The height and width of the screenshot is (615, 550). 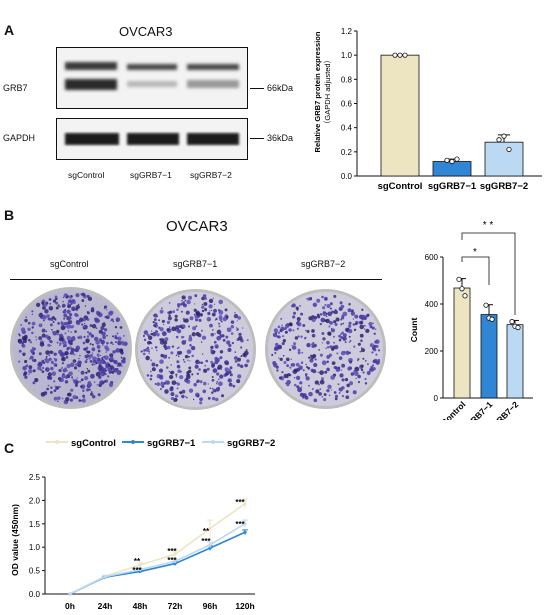 What do you see at coordinates (325, 349) in the screenshot?
I see `plate-background` at bounding box center [325, 349].